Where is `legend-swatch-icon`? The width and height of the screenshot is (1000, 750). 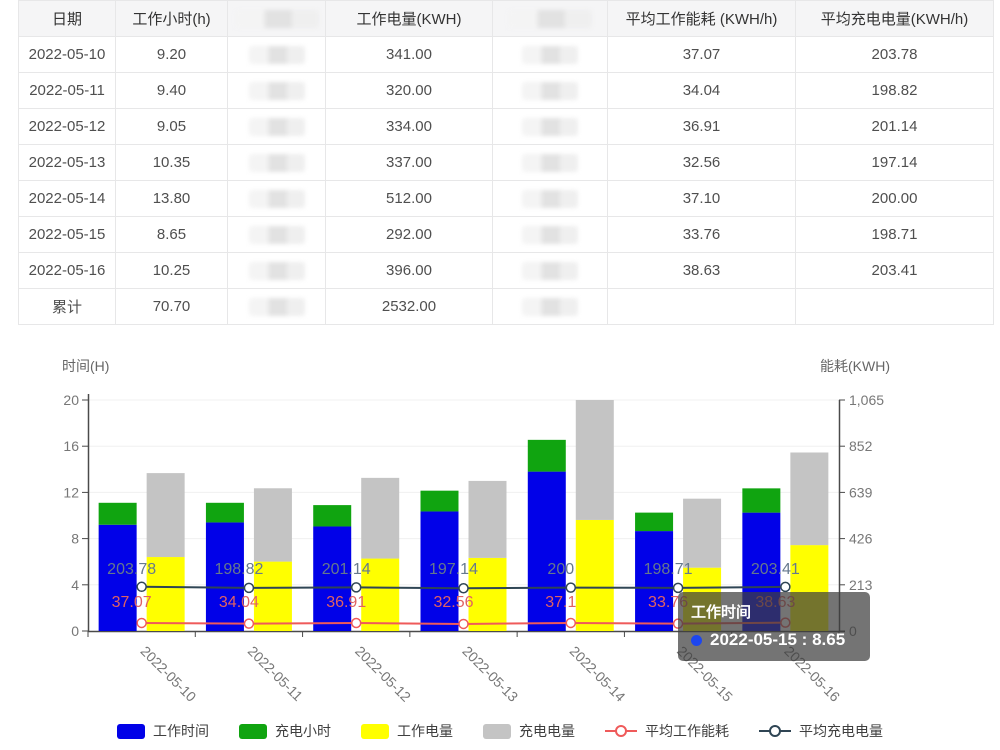 legend-swatch-icon is located at coordinates (131, 731).